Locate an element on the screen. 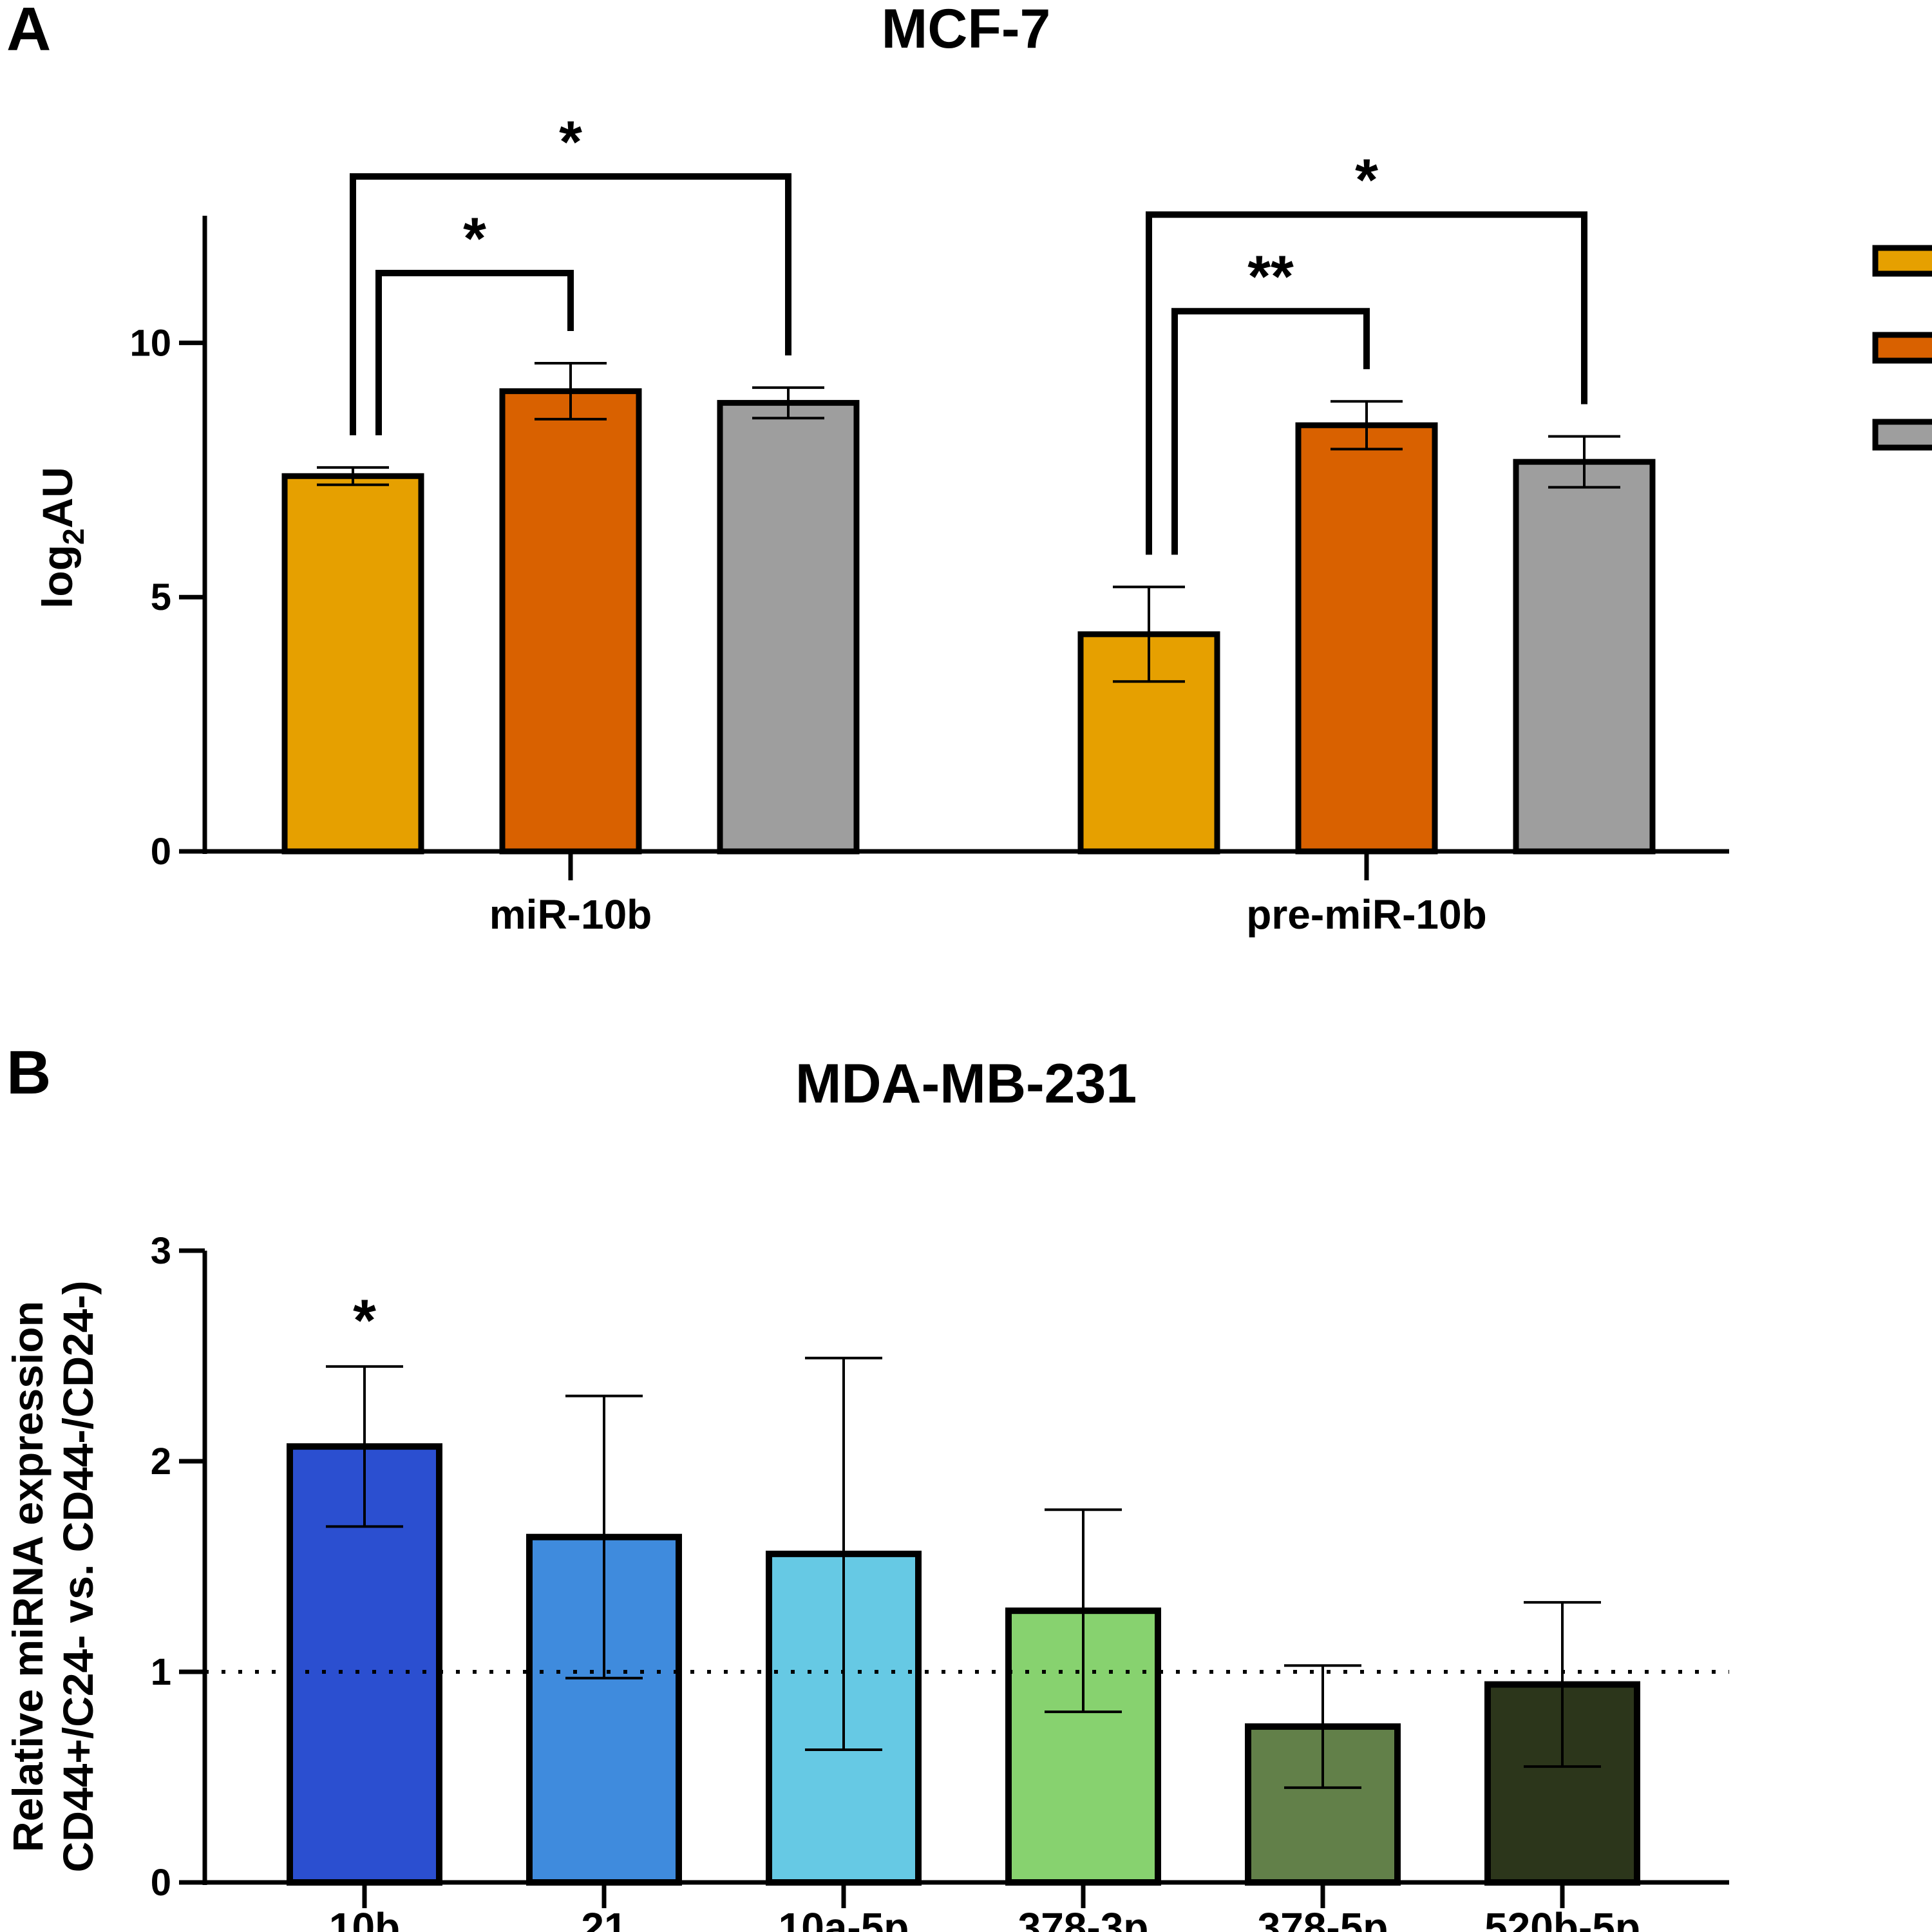 The width and height of the screenshot is (1932, 1932). panel-b-significance-label: * is located at coordinates (365, 1321).